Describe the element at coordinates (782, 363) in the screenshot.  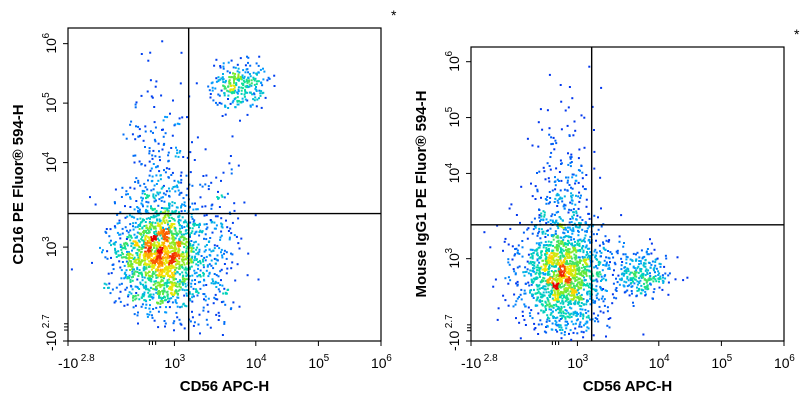
I see `x-tick-label: 10` at that location.